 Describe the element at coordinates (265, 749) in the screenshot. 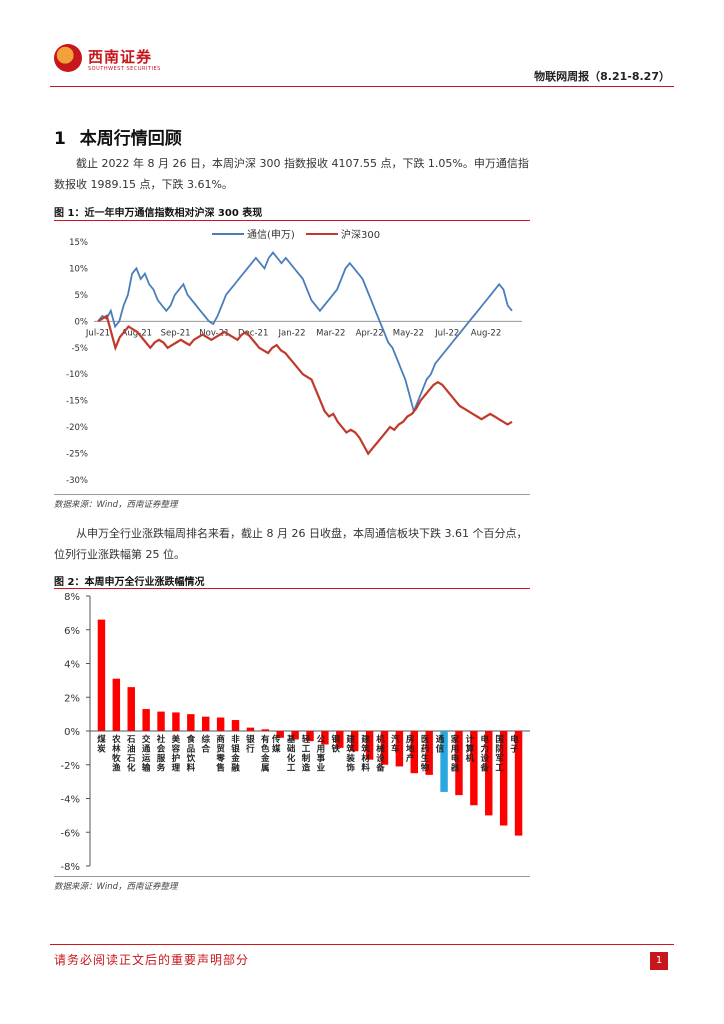

I see `svg-text: 色` at that location.